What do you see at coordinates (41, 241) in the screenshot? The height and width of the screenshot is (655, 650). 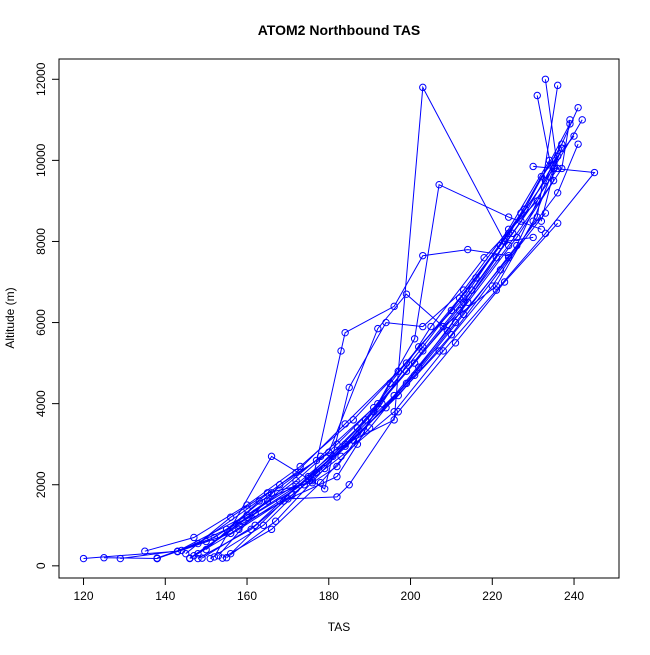 I see `y-tick-label: 8000` at bounding box center [41, 241].